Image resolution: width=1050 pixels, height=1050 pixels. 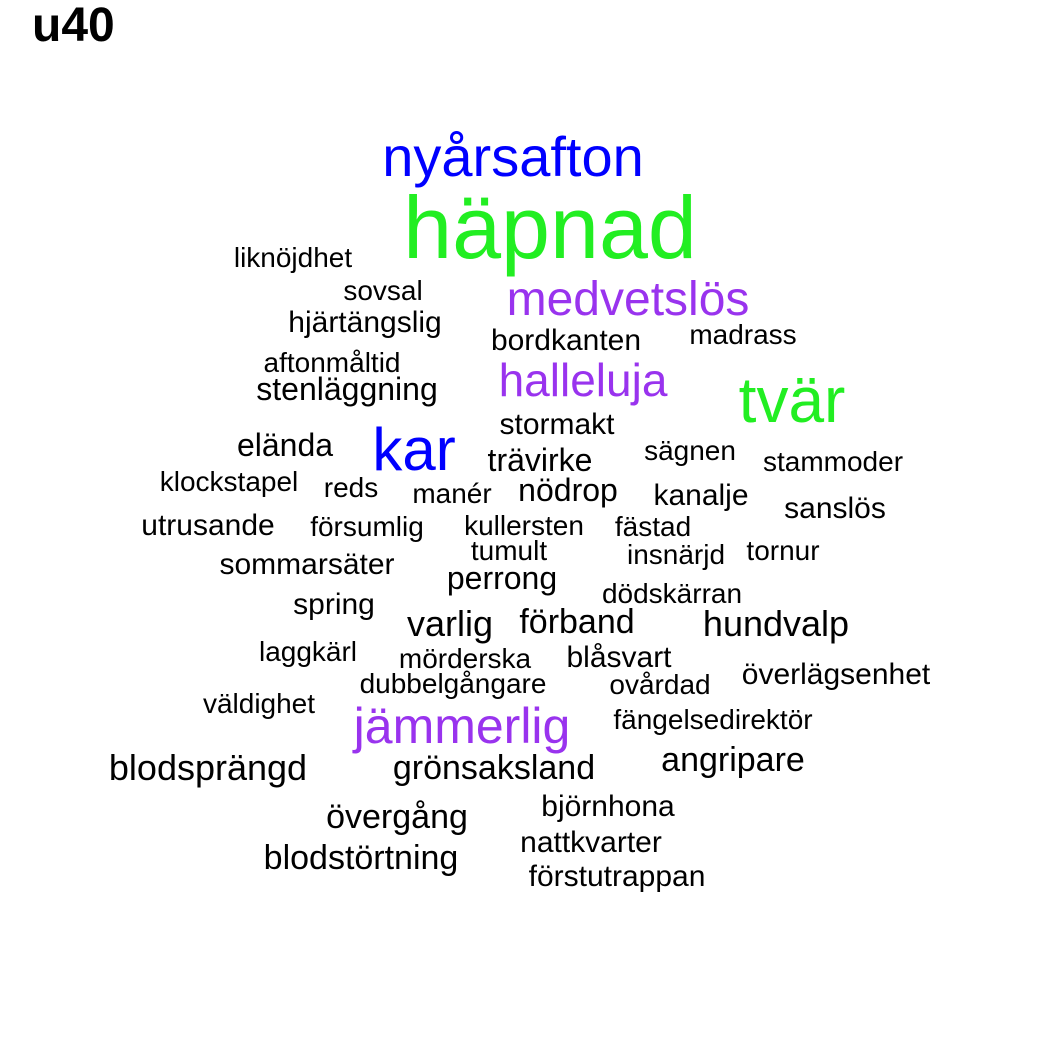 What do you see at coordinates (660, 684) in the screenshot?
I see `word-44: ovårdad` at bounding box center [660, 684].